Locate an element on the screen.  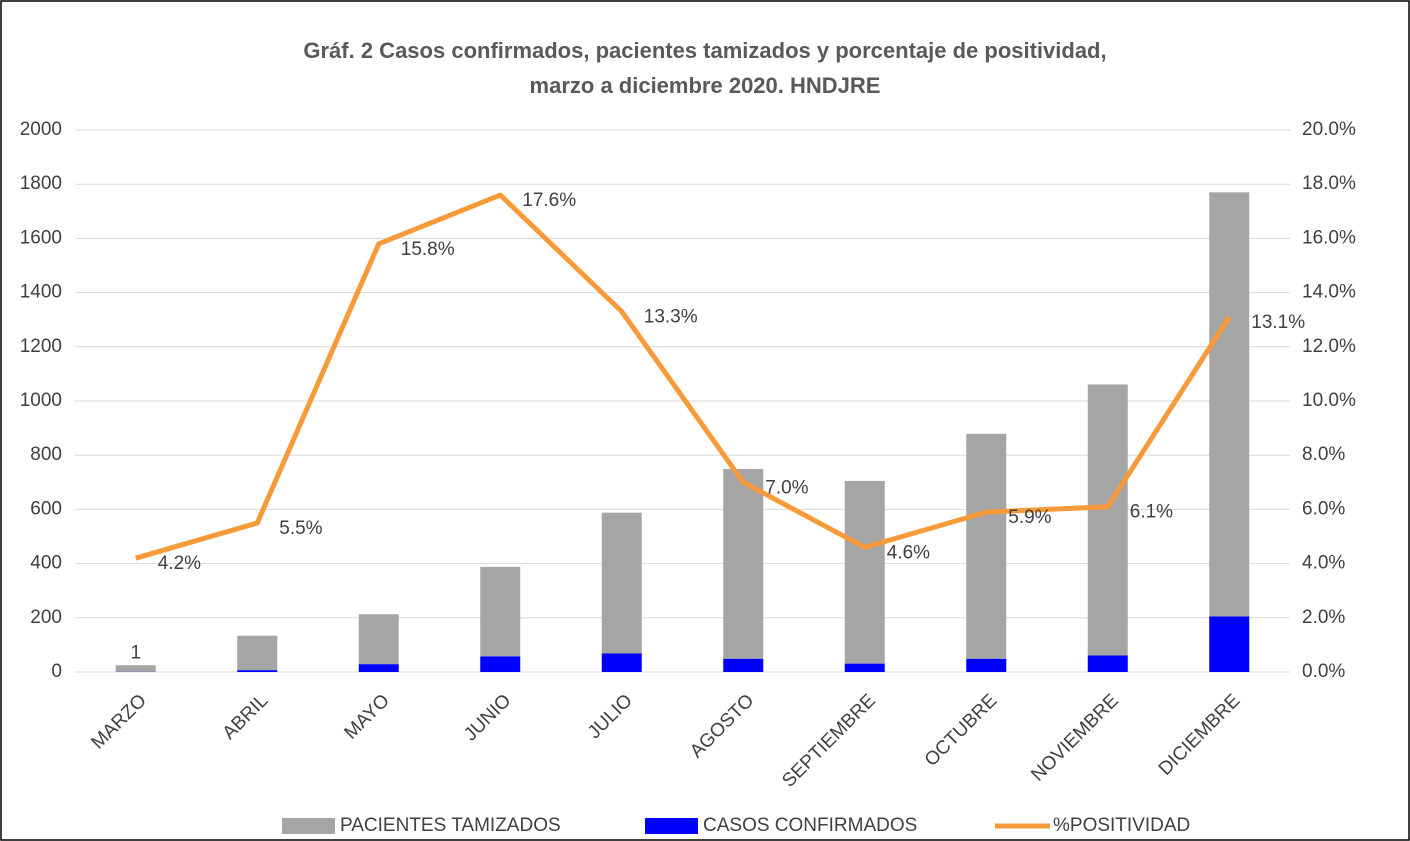
y2-tick-label: 0.0% is located at coordinates (1323, 671).